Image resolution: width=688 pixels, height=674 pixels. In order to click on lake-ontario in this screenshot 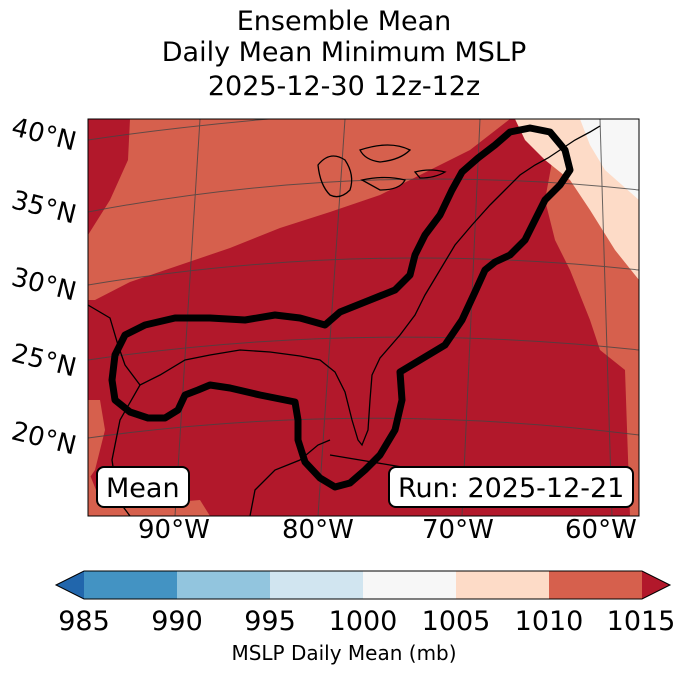, I will do `click(430, 174)`.